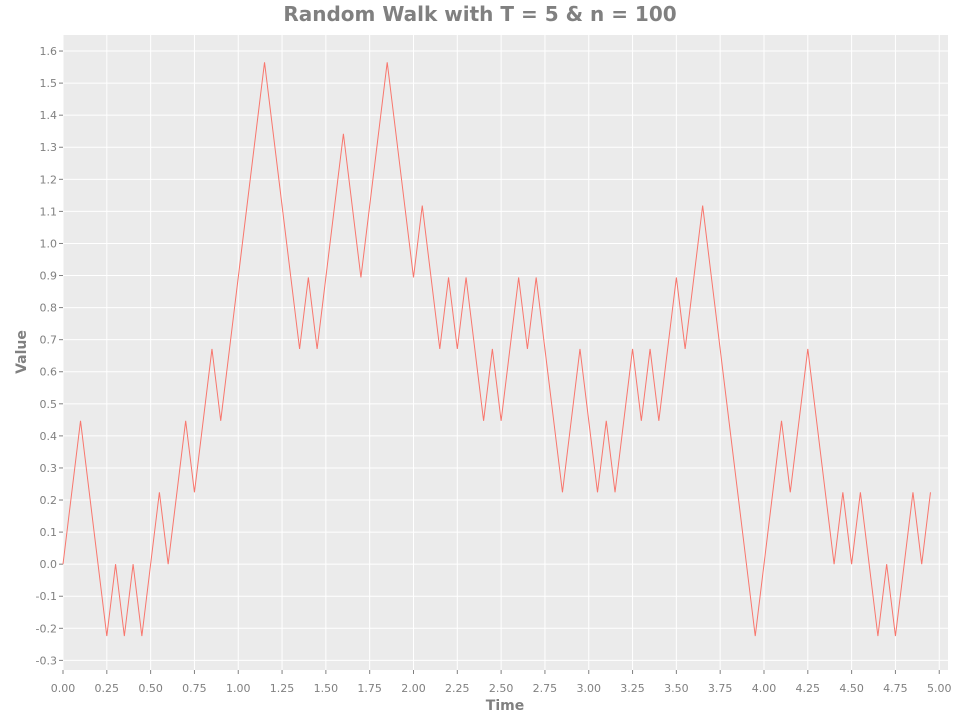 The height and width of the screenshot is (720, 960). Describe the element at coordinates (501, 688) in the screenshot. I see `x-tick-label: 2.50` at that location.